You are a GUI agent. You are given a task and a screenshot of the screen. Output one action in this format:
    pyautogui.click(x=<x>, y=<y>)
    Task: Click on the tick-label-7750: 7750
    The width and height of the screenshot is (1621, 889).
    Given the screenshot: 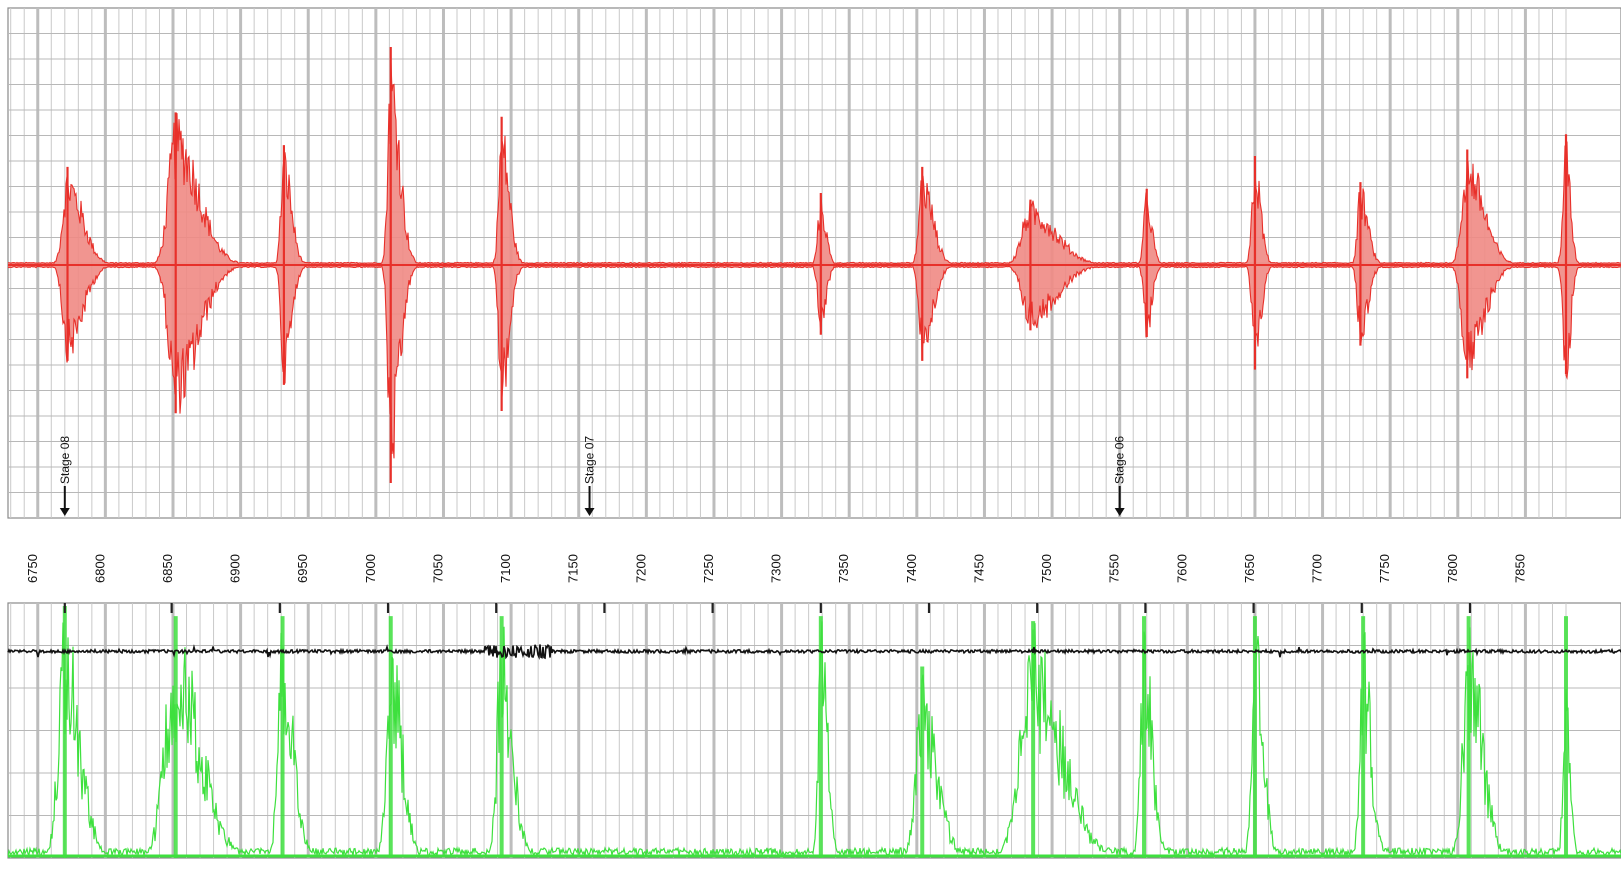 What is the action you would take?
    pyautogui.click(x=1384, y=568)
    